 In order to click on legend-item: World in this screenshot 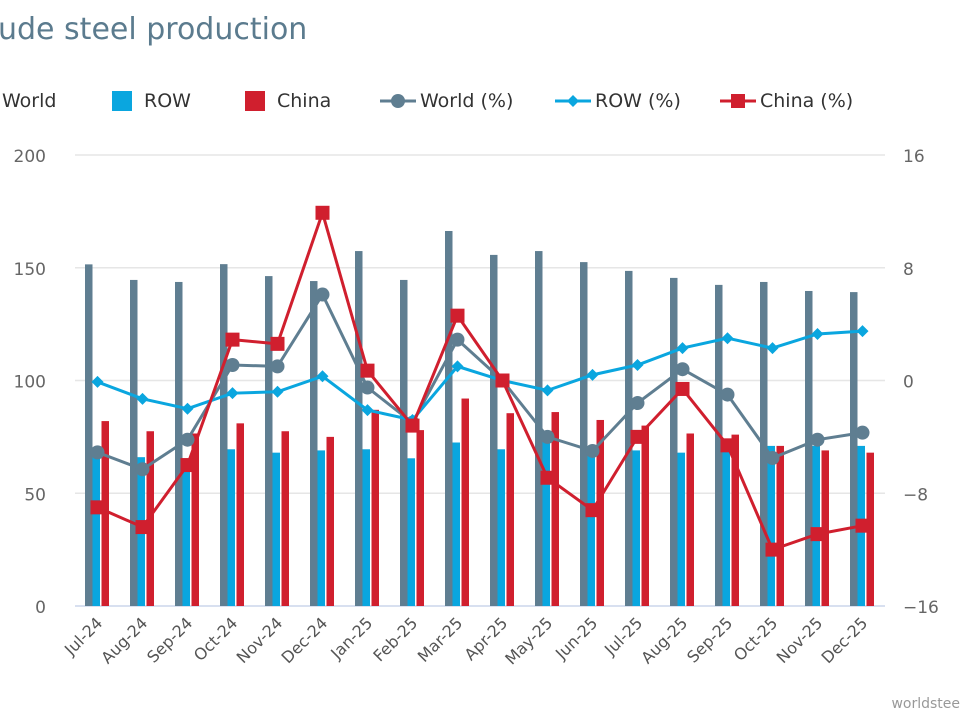, I will do `click(28, 101)`.